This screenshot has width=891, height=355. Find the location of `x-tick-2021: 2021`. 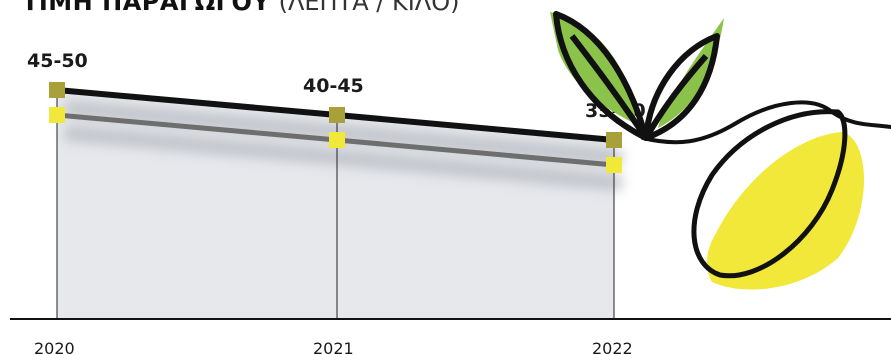

x-tick-2021: 2021 is located at coordinates (333, 347).